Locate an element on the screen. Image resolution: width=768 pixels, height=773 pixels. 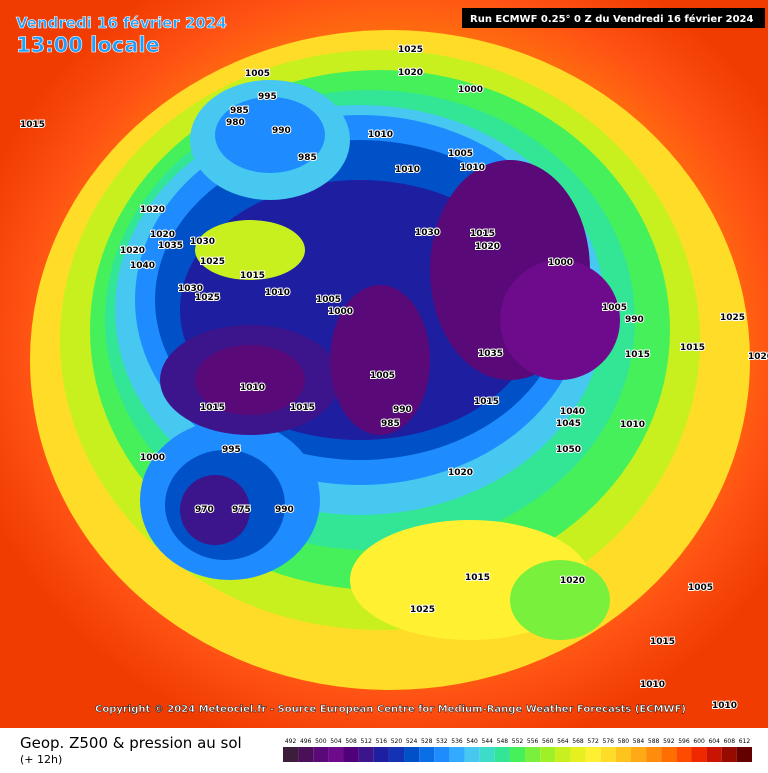
legend-label: 580 is located at coordinates (624, 741).